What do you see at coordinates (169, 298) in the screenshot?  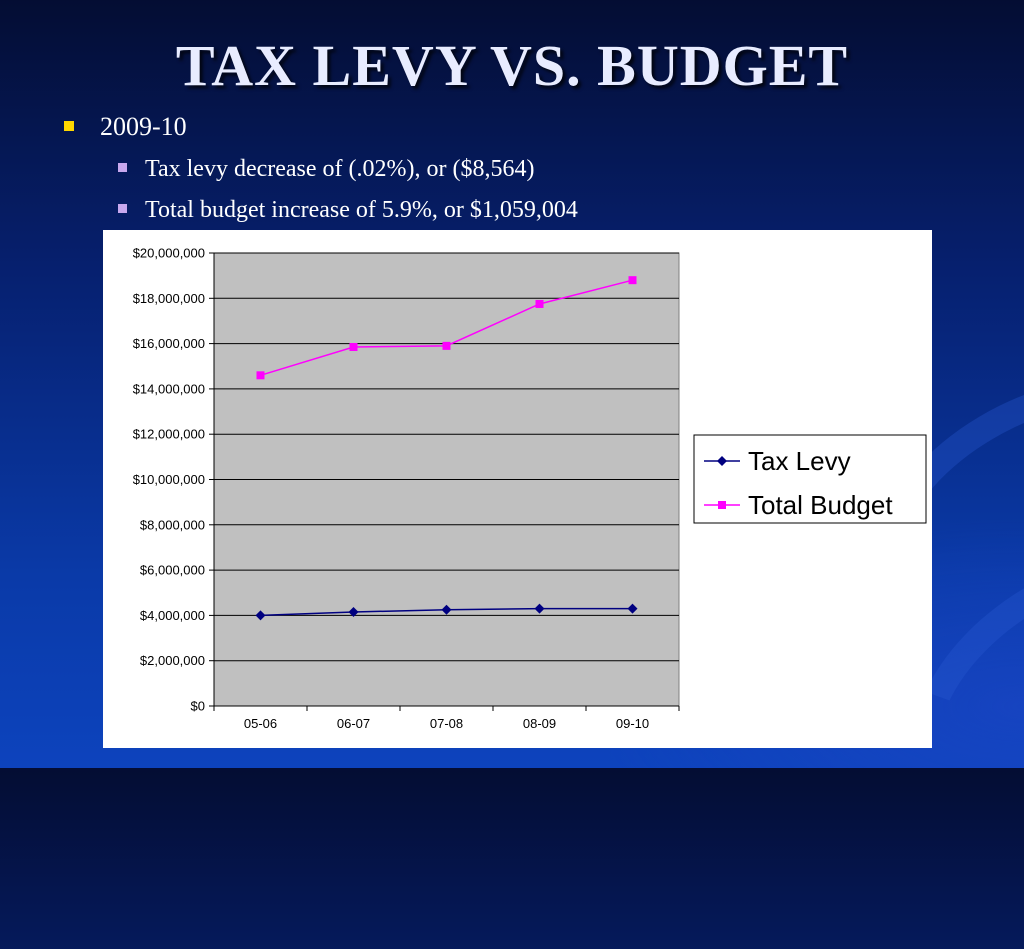 I see `y-tick-label: $18,000,000` at bounding box center [169, 298].